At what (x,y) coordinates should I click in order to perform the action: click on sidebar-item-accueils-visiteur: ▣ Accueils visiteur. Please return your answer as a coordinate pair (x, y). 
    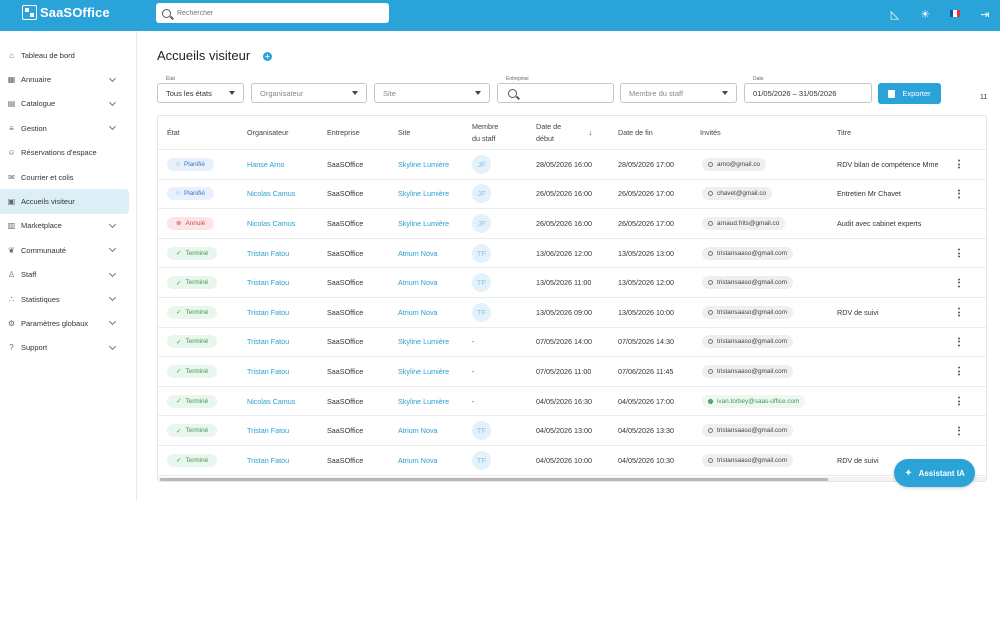
    Looking at the image, I should click on (64, 201).